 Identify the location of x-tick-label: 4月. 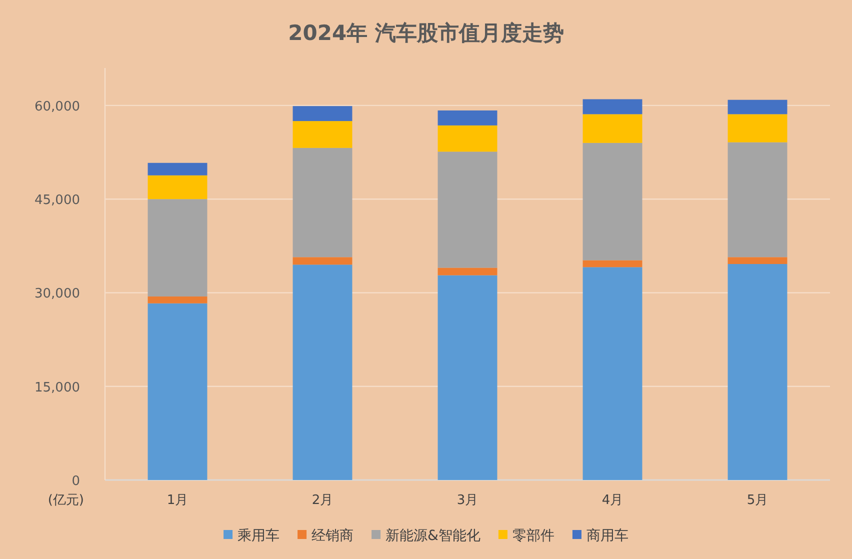
(613, 500).